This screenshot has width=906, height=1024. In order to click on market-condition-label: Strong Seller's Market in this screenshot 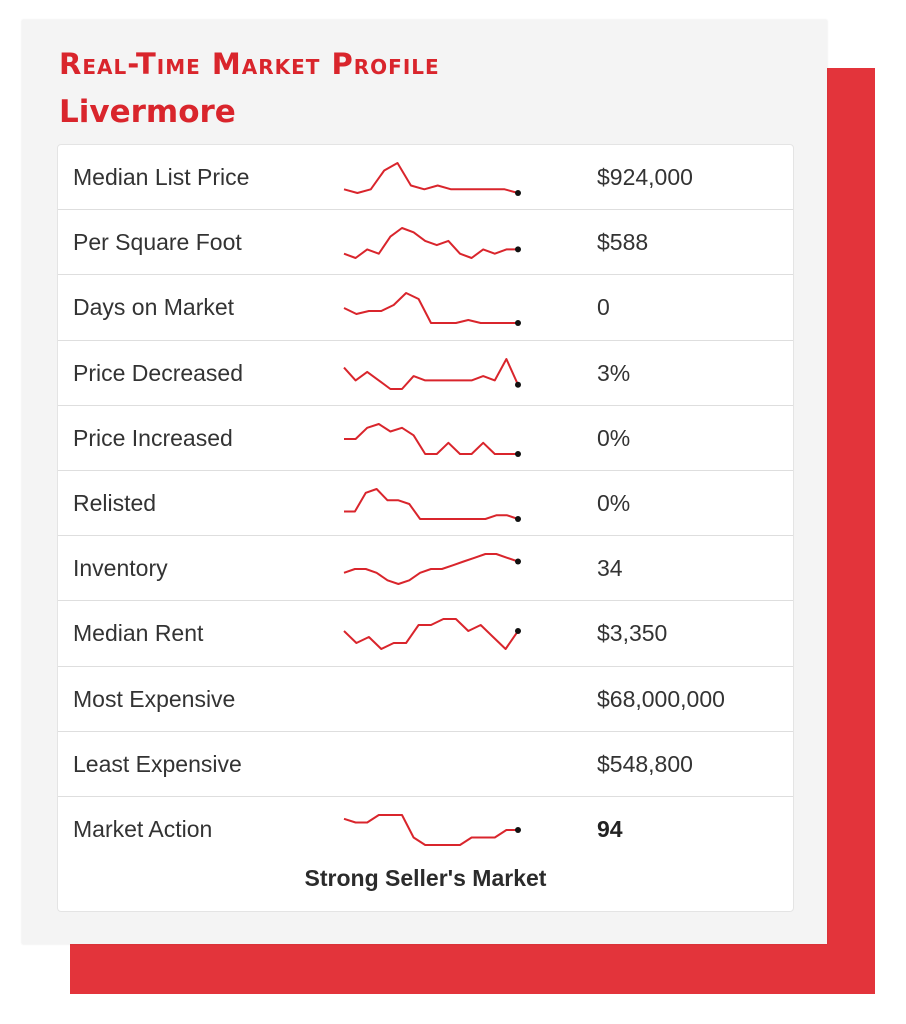, I will do `click(425, 878)`.